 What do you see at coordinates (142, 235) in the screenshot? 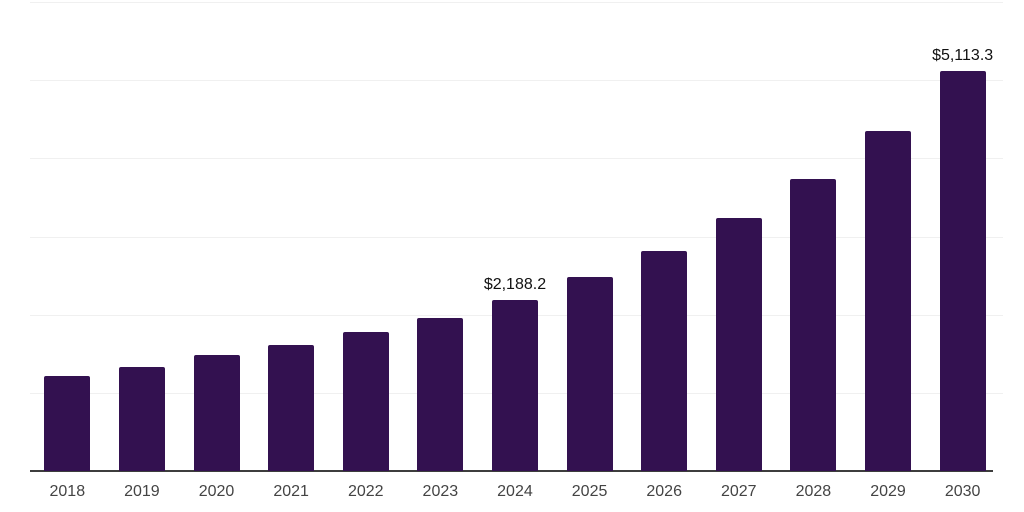
I see `bar-slot-2019` at bounding box center [142, 235].